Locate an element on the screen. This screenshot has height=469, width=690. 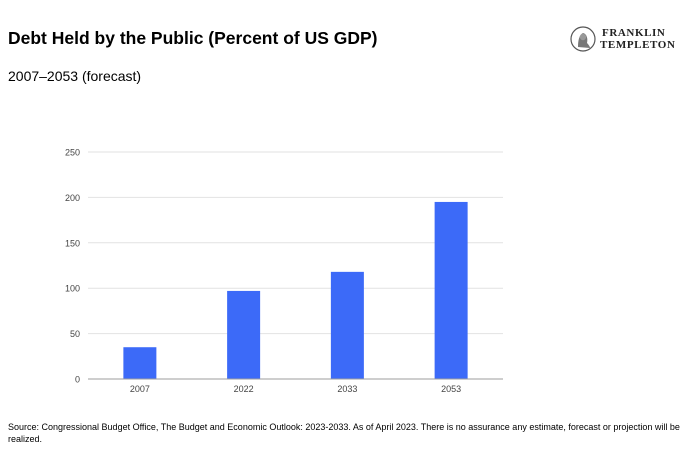
chart-subtitle: 2007–2053 (forecast) is located at coordinates (75, 76).